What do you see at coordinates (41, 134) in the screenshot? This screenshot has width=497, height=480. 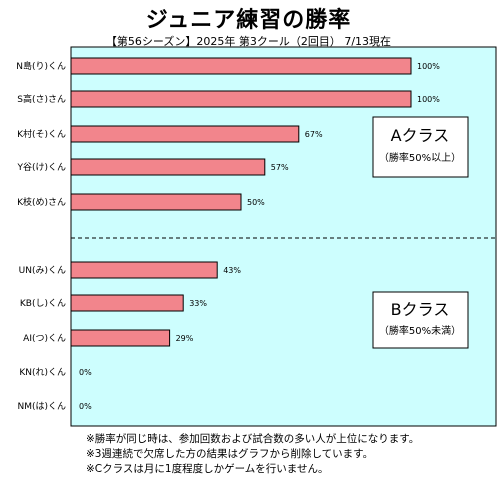 I see `category-label: K村(そ)くん` at bounding box center [41, 134].